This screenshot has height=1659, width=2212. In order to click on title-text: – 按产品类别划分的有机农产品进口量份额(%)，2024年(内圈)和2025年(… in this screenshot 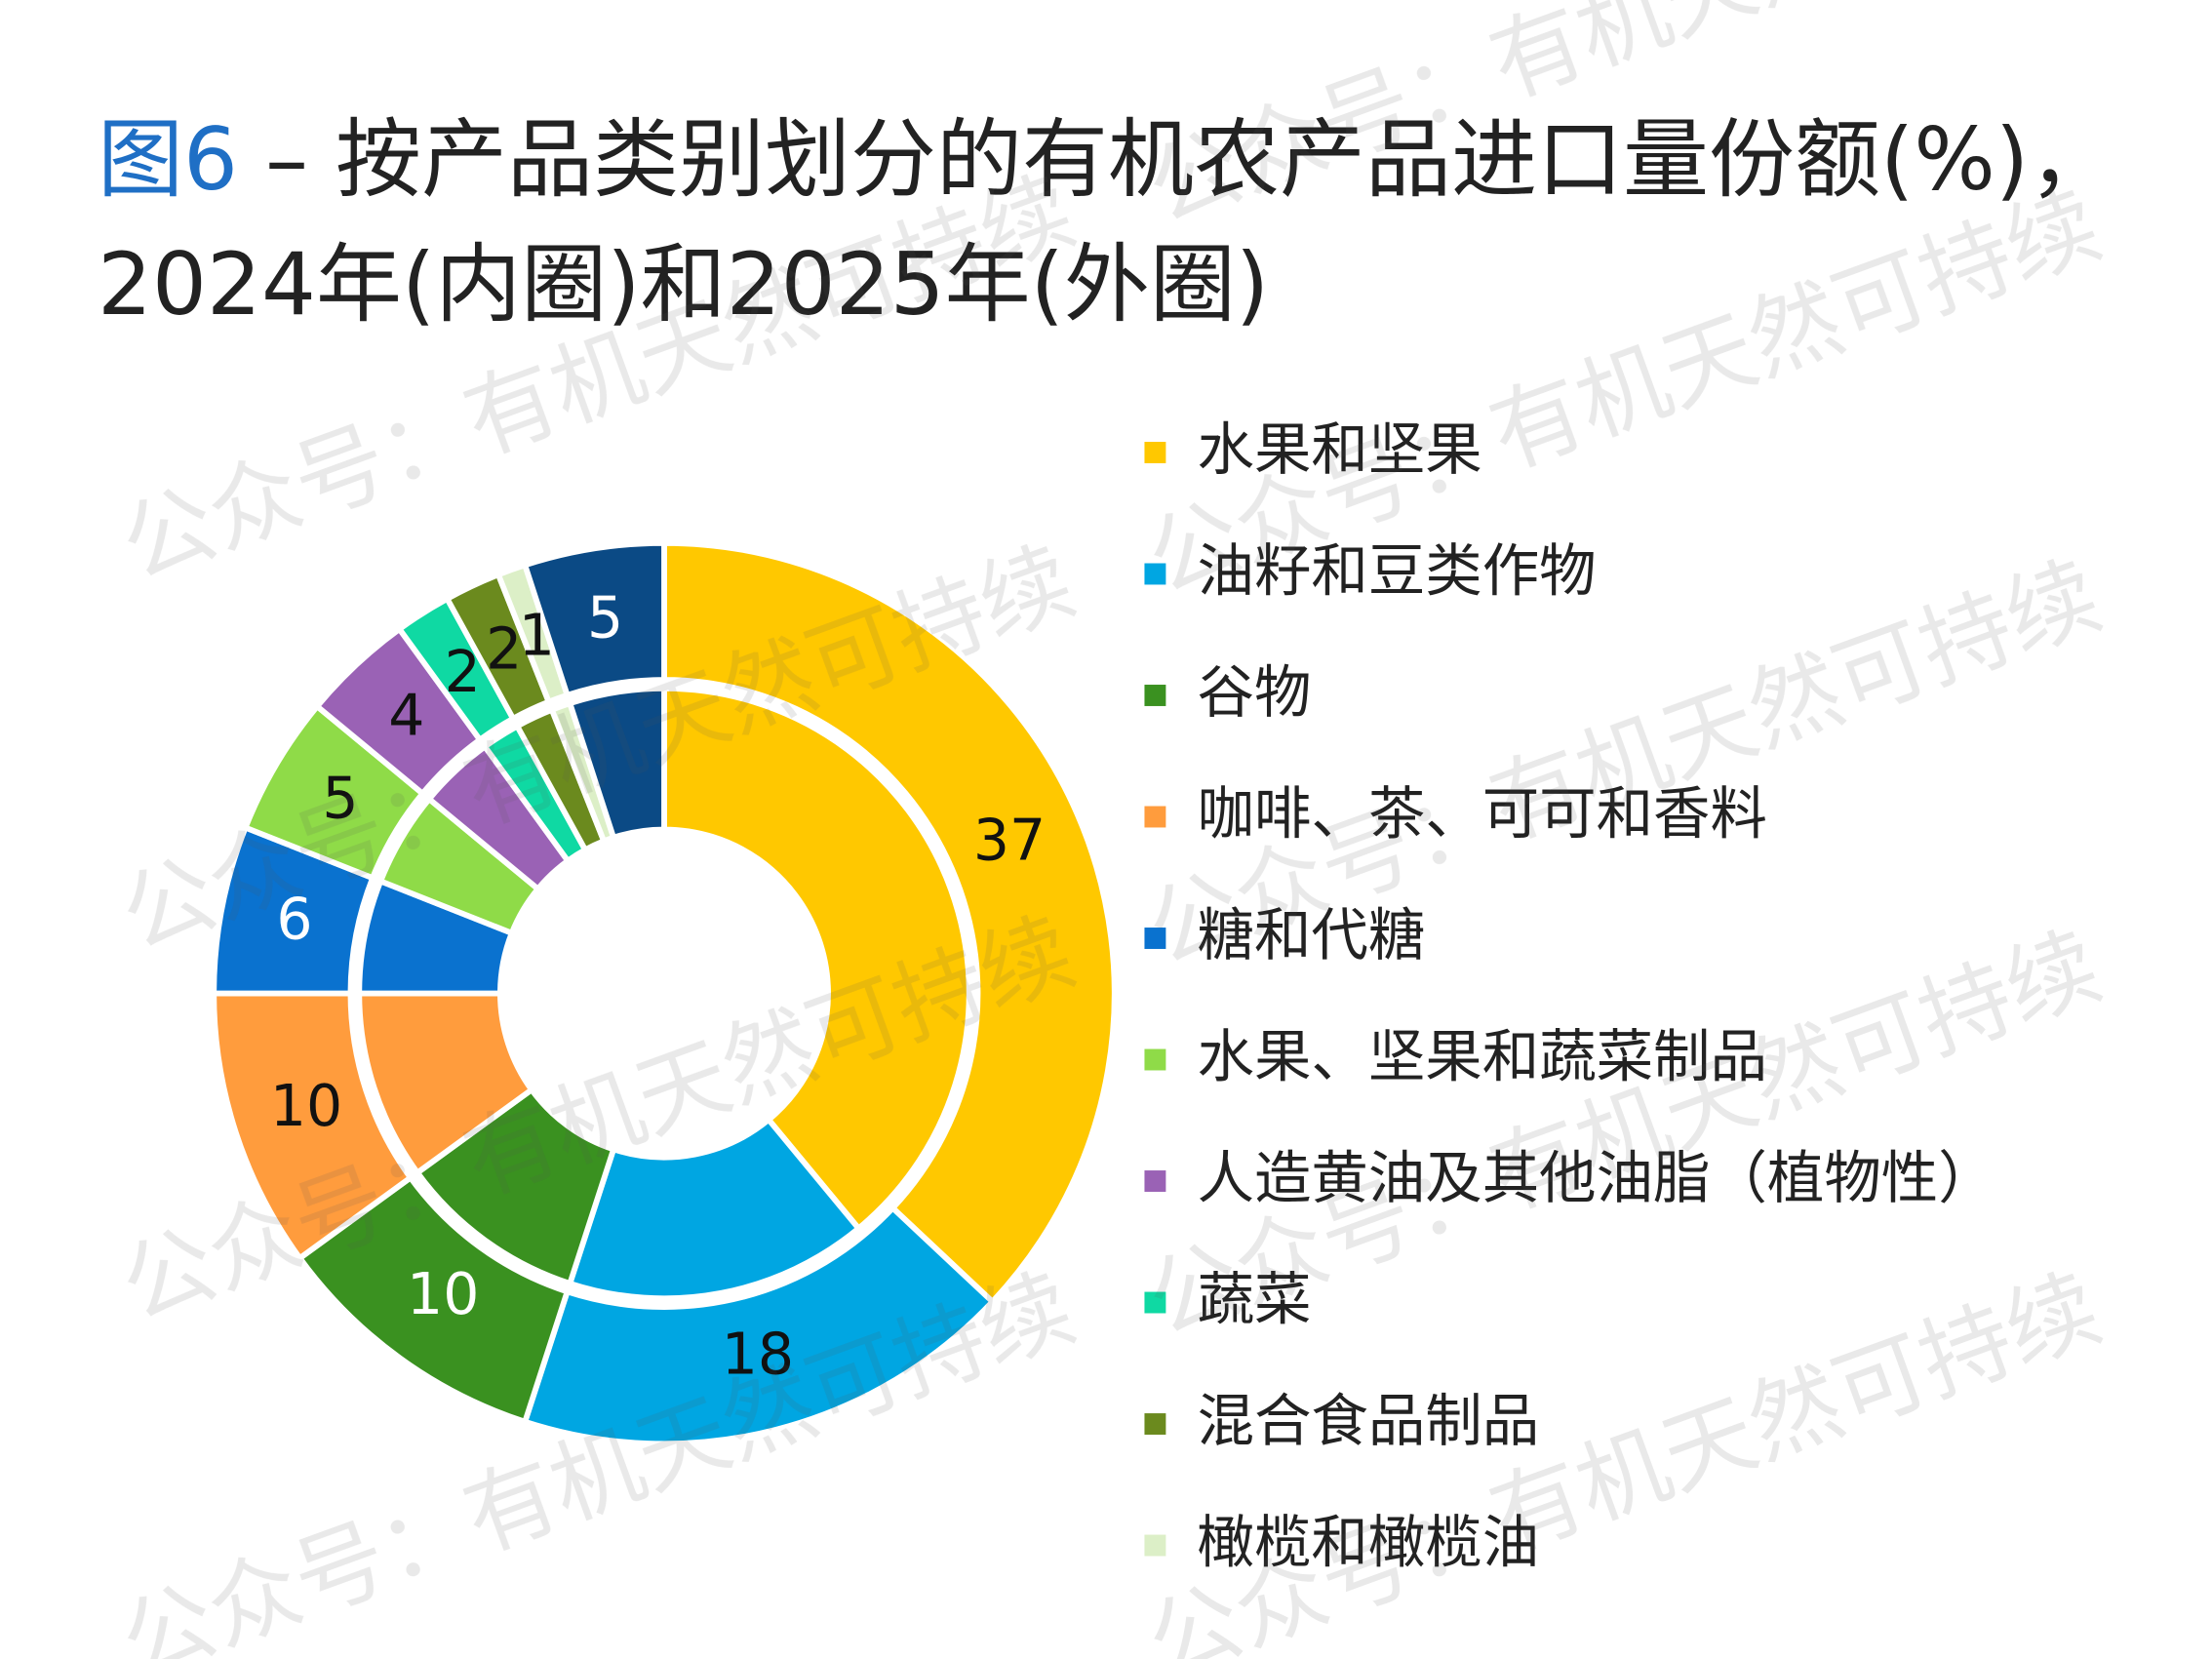, I will do `click(1106, 222)`.